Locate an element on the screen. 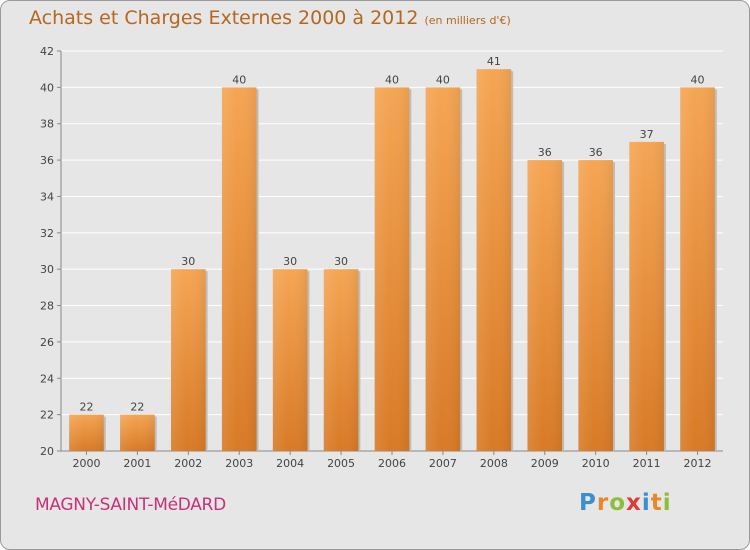 The width and height of the screenshot is (750, 550). chart-title: Achats et Charges Externes 2000 à 2012 is located at coordinates (224, 18).